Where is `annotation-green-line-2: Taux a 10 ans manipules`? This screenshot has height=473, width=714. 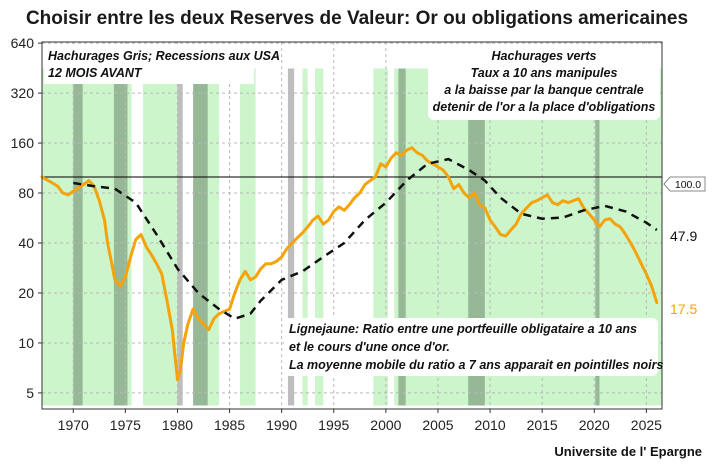 annotation-green-line-2: Taux a 10 ans manipules is located at coordinates (544, 73).